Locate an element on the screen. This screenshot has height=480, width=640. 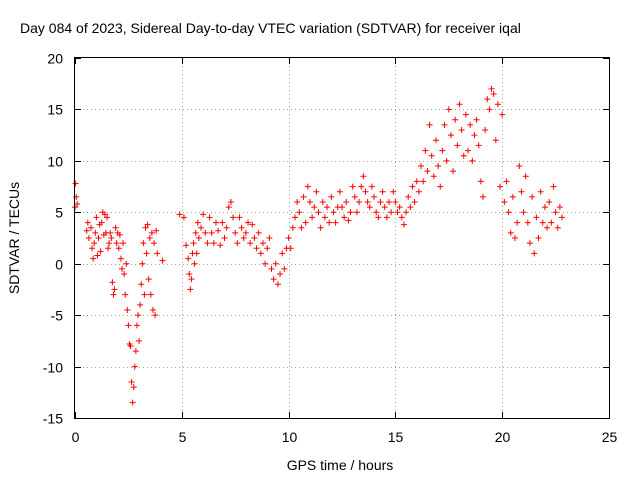
y-tick-label: 20 is located at coordinates (55, 59).